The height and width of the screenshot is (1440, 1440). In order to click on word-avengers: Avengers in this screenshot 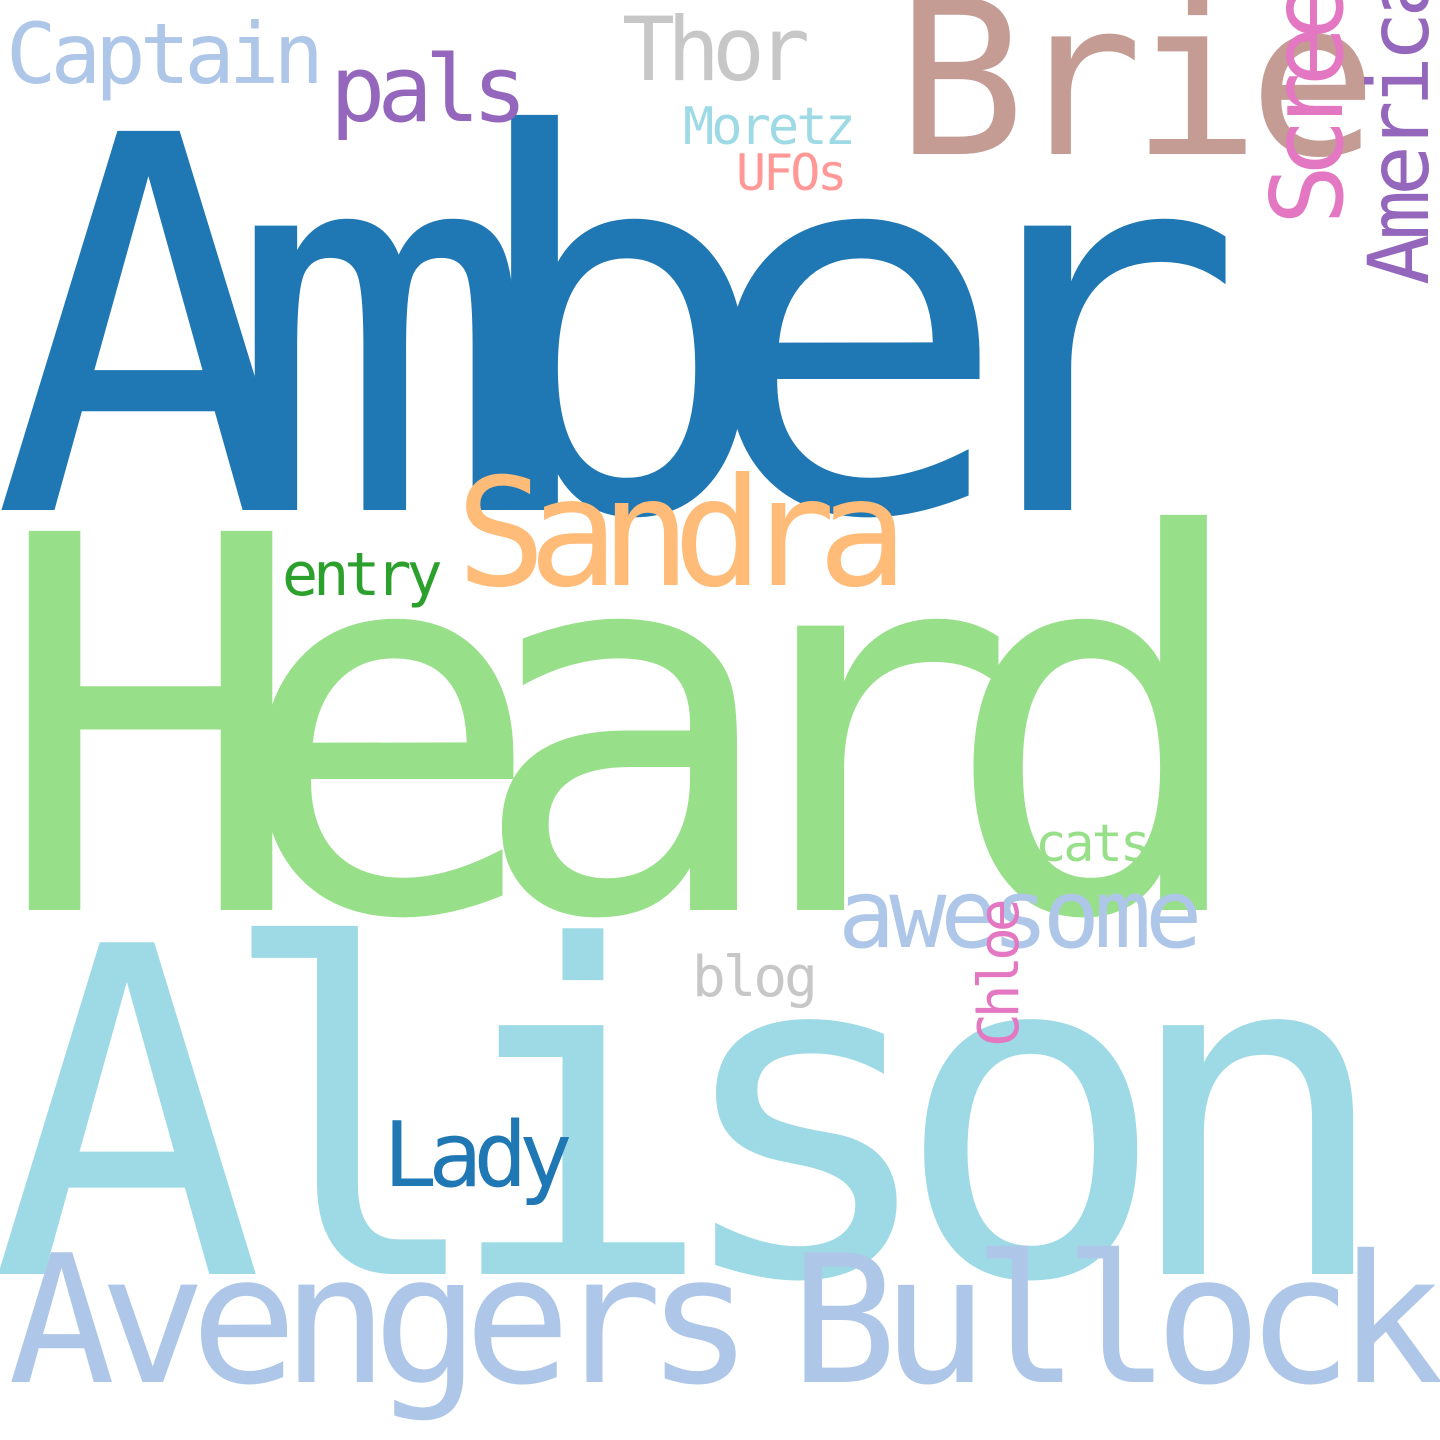, I will do `click(380, 1320)`.